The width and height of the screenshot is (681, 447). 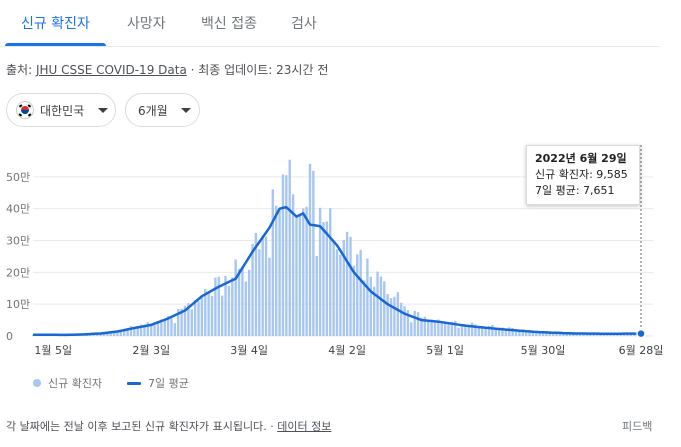 I want to click on legend-label-7day-average: 7일 평균, so click(x=168, y=383).